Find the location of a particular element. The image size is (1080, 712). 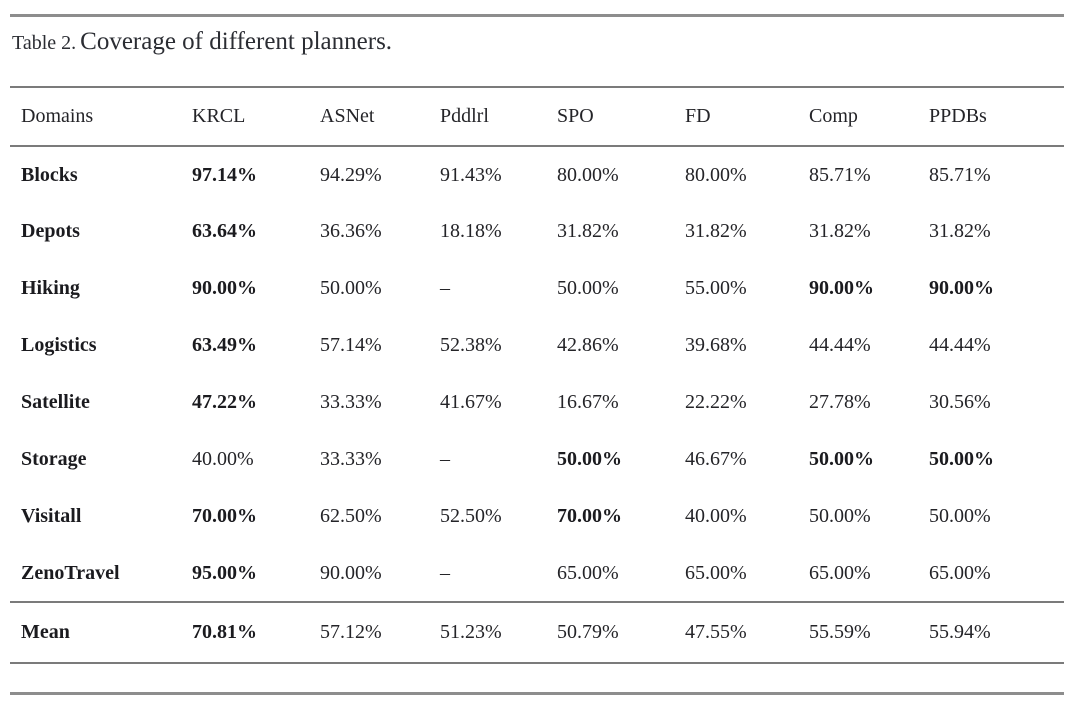

table-cell: 47.22% is located at coordinates (224, 402).